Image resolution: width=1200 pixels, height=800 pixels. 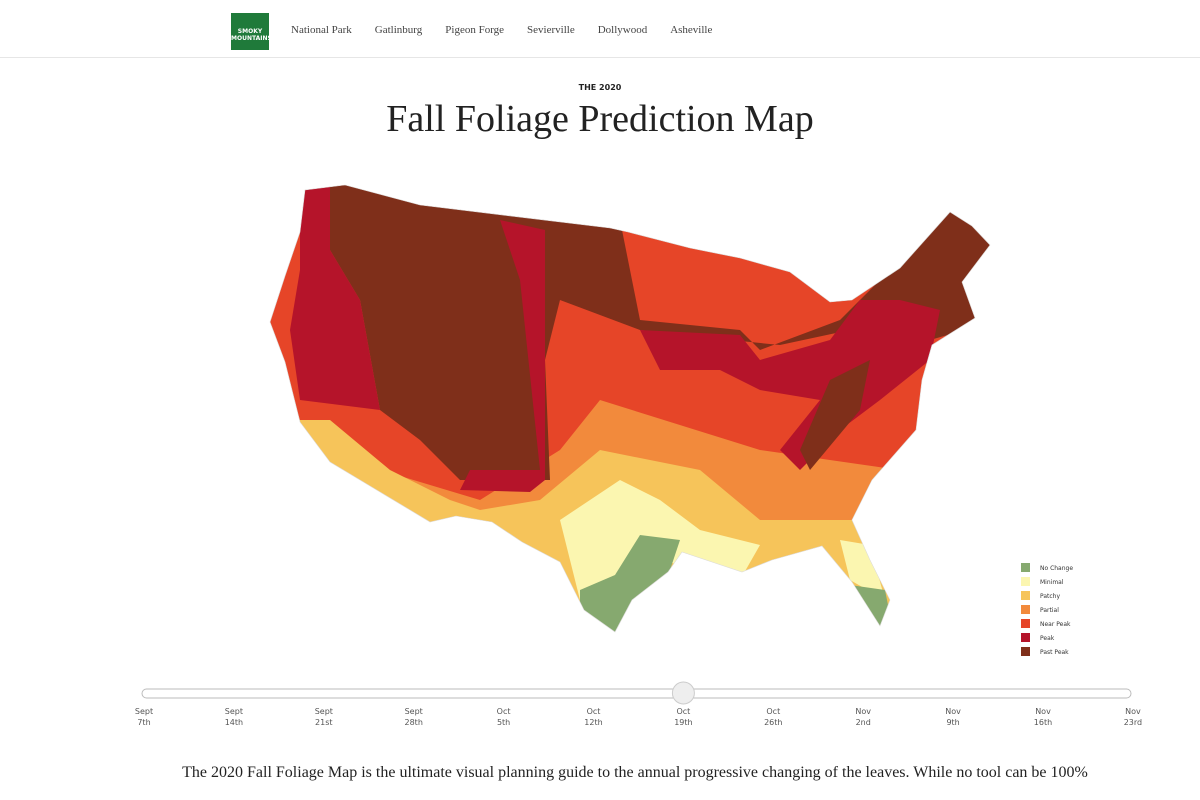 What do you see at coordinates (143, 722) in the screenshot?
I see `slider-tick-label: 7th` at bounding box center [143, 722].